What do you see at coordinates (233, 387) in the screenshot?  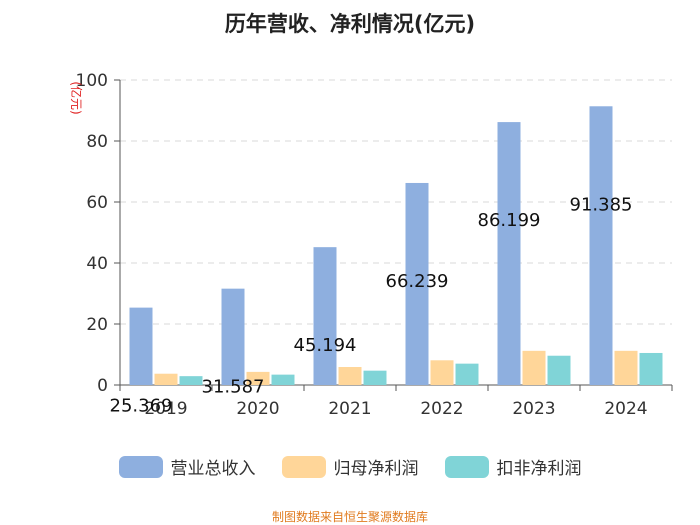 I see `data-label: 31.587` at bounding box center [233, 387].